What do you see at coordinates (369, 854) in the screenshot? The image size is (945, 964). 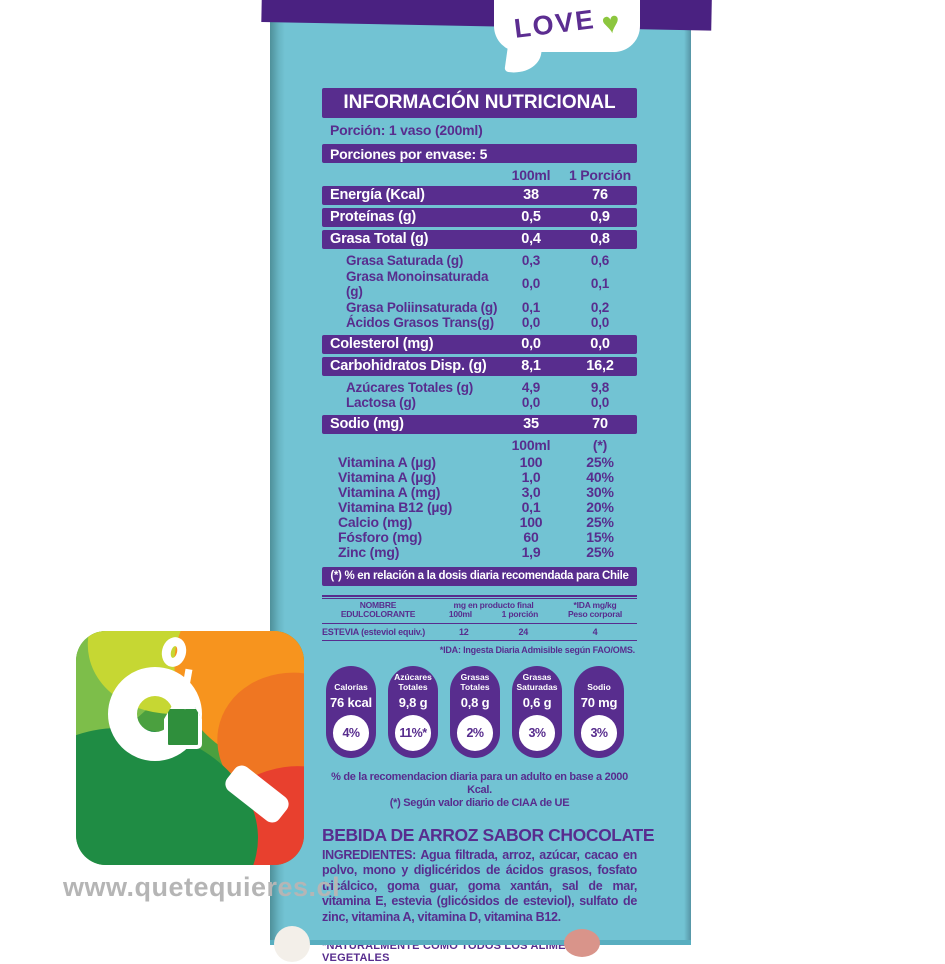 I see `ingredients-label: INGREDIENTES:` at bounding box center [369, 854].